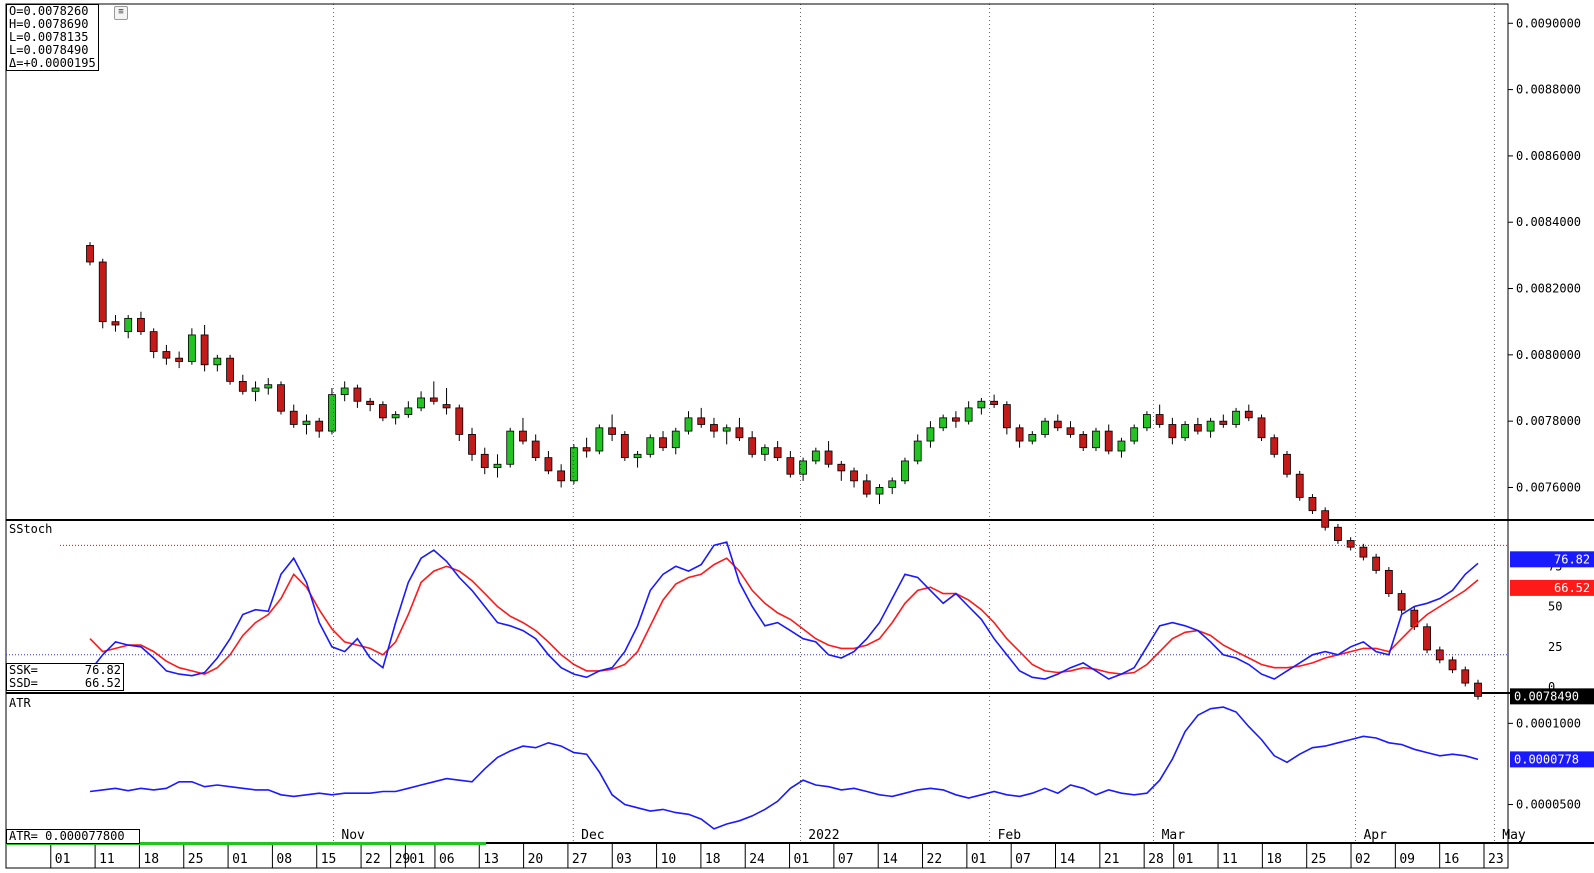  I want to click on panel-menu-icon: ≡, so click(121, 13).